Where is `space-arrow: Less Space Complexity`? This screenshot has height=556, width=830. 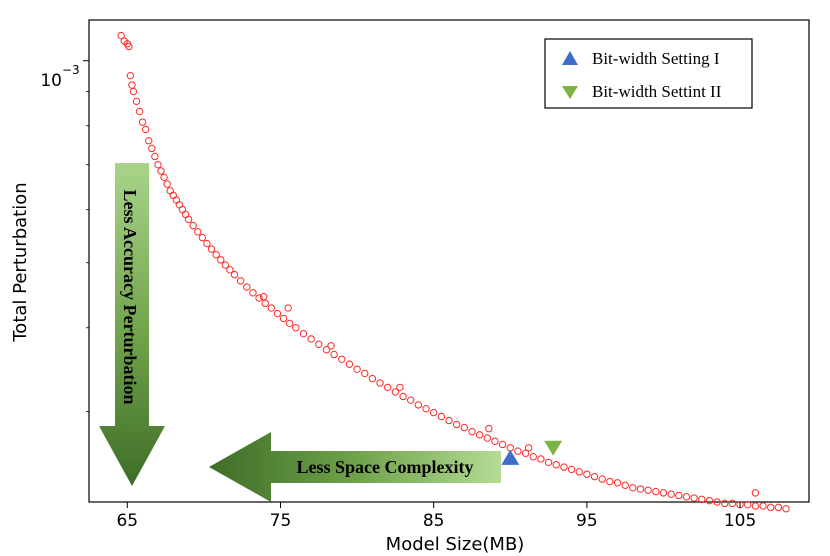 space-arrow: Less Space Complexity is located at coordinates (355, 467).